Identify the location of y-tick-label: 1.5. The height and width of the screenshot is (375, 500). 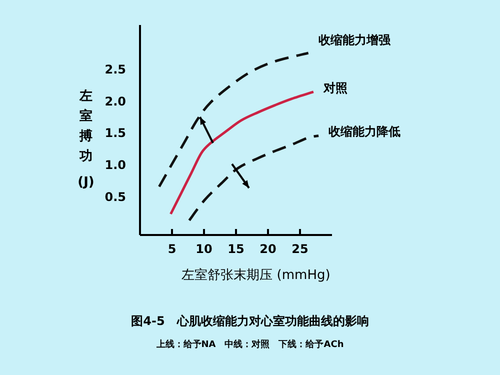
(115, 133).